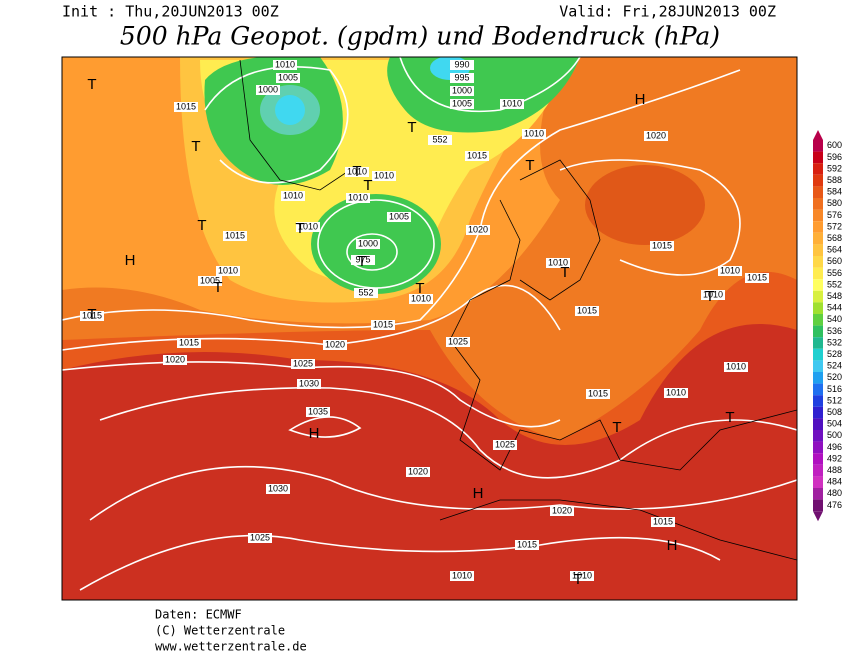  What do you see at coordinates (198, 615) in the screenshot?
I see `footer-source: Daten: ECMWF` at bounding box center [198, 615].